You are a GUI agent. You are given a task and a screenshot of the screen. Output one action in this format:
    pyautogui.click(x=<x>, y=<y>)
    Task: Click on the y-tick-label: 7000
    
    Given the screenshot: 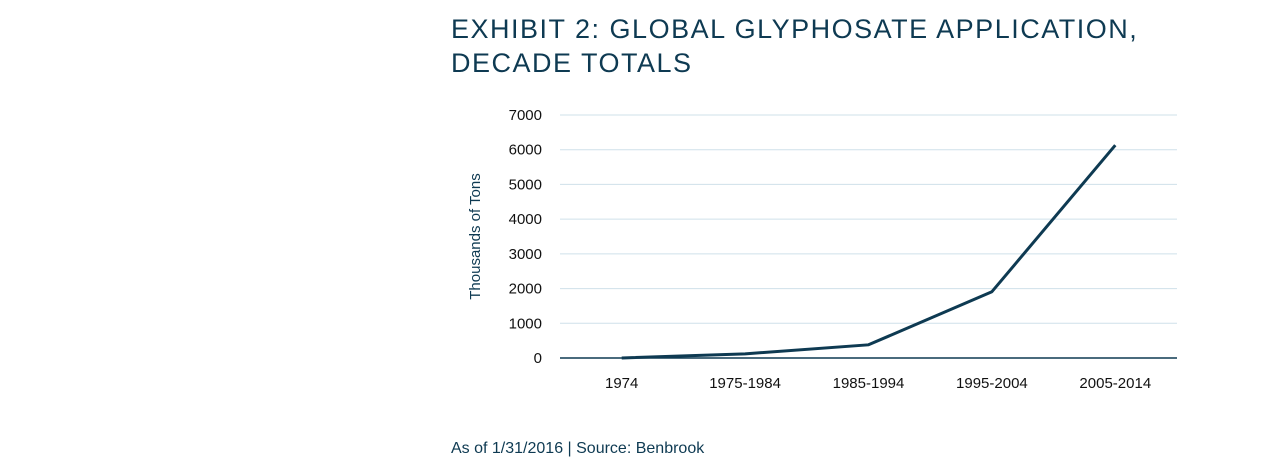 What is the action you would take?
    pyautogui.click(x=525, y=115)
    